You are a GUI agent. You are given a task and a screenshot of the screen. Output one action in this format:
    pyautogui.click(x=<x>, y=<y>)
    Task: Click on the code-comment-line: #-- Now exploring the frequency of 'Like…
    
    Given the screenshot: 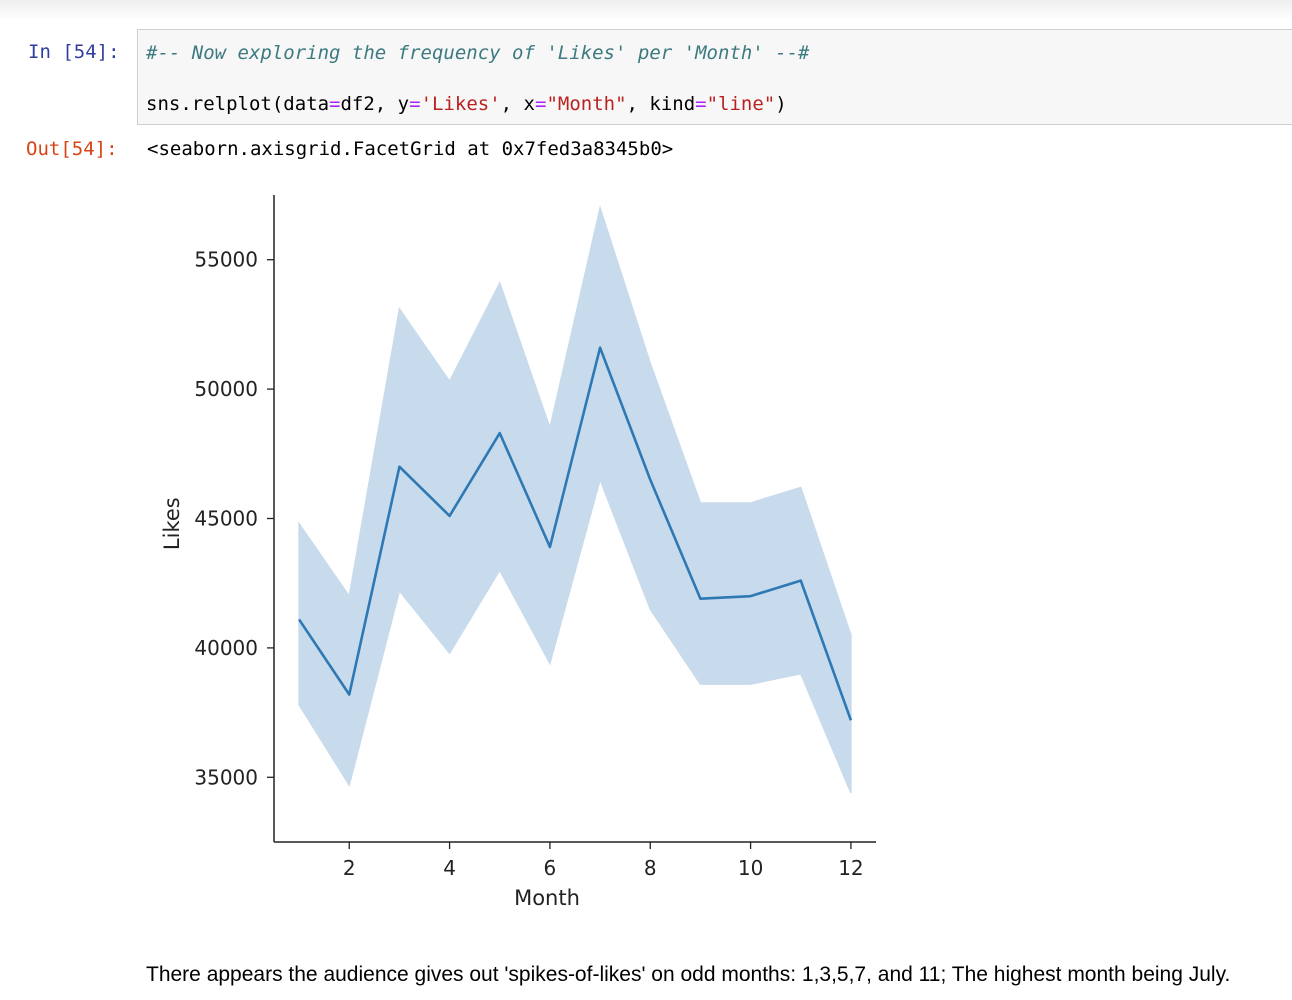 What is the action you would take?
    pyautogui.click(x=477, y=53)
    